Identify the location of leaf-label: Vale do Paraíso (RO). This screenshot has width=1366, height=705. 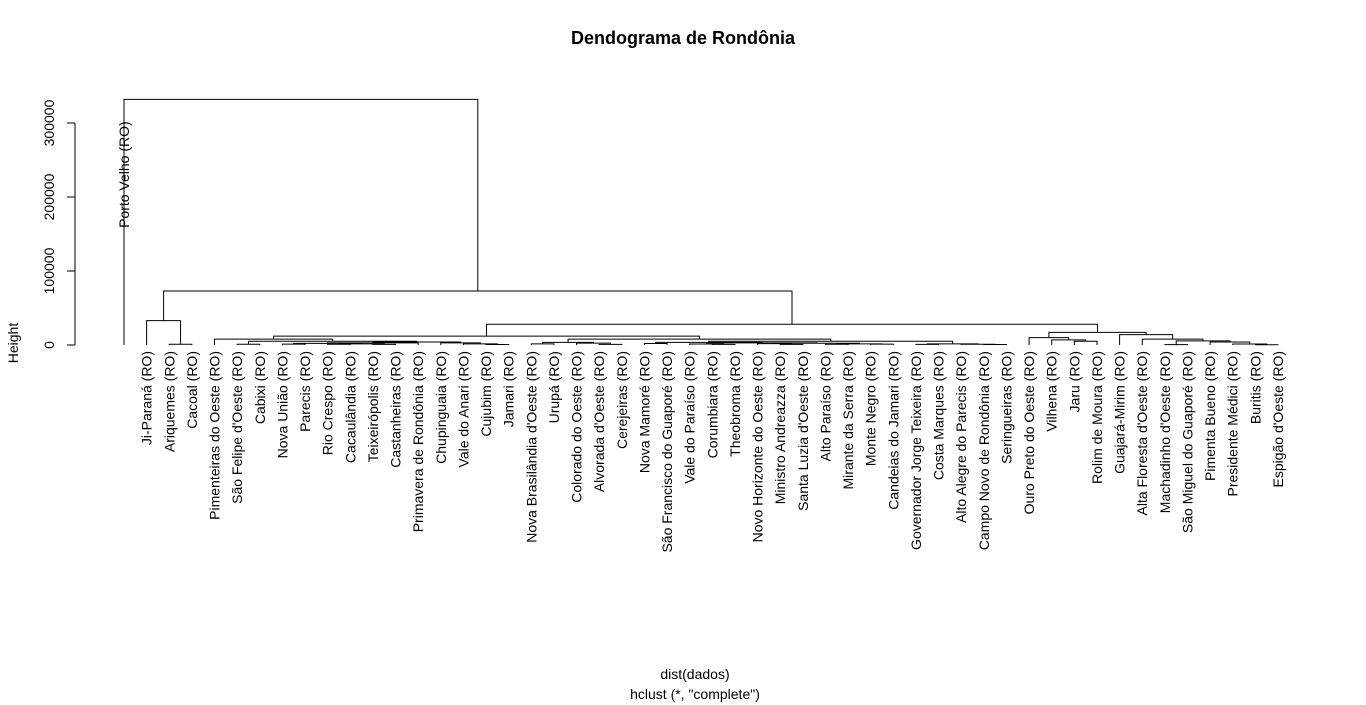
(690, 417).